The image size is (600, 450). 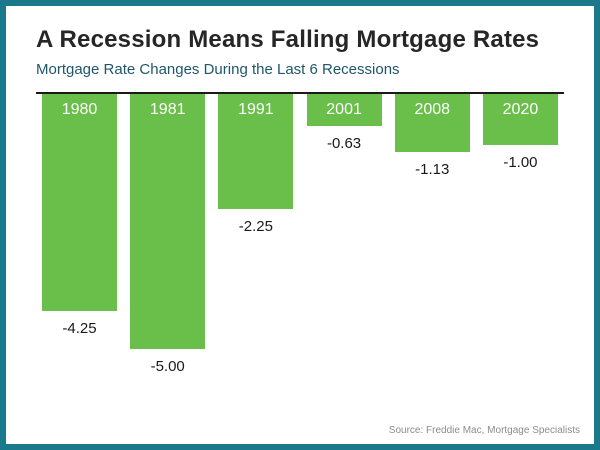 I want to click on bar-column: 2001 -0.63, so click(x=344, y=123).